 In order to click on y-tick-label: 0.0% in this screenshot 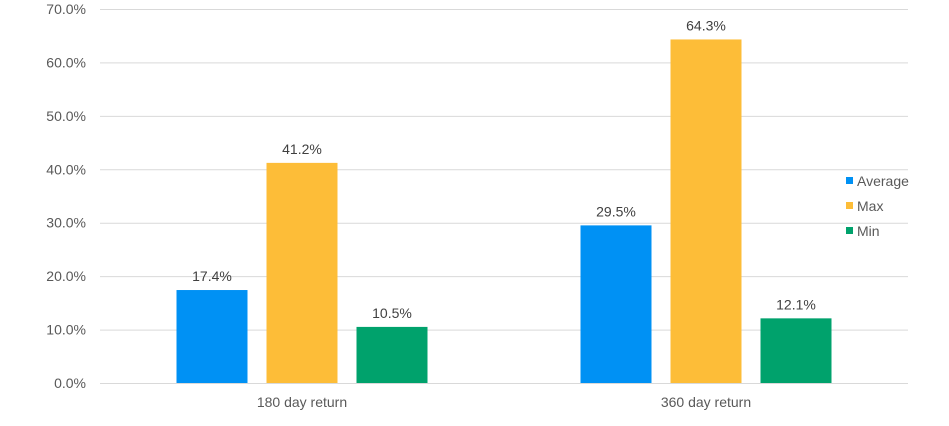, I will do `click(70, 383)`.